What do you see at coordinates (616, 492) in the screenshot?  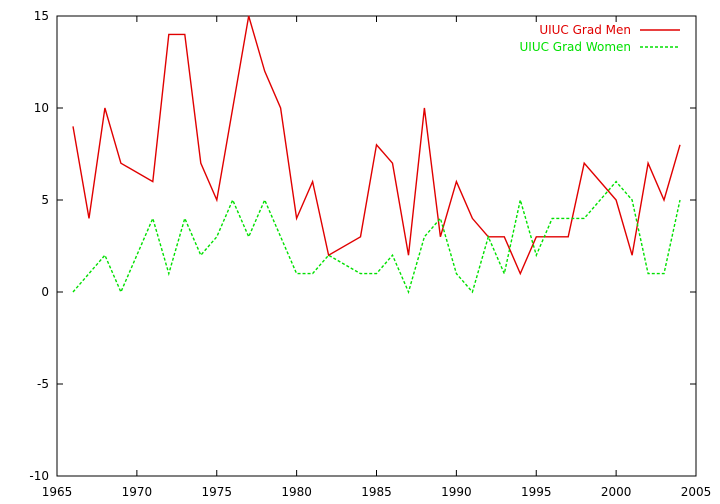 I see `x-tick-label: 2000` at bounding box center [616, 492].